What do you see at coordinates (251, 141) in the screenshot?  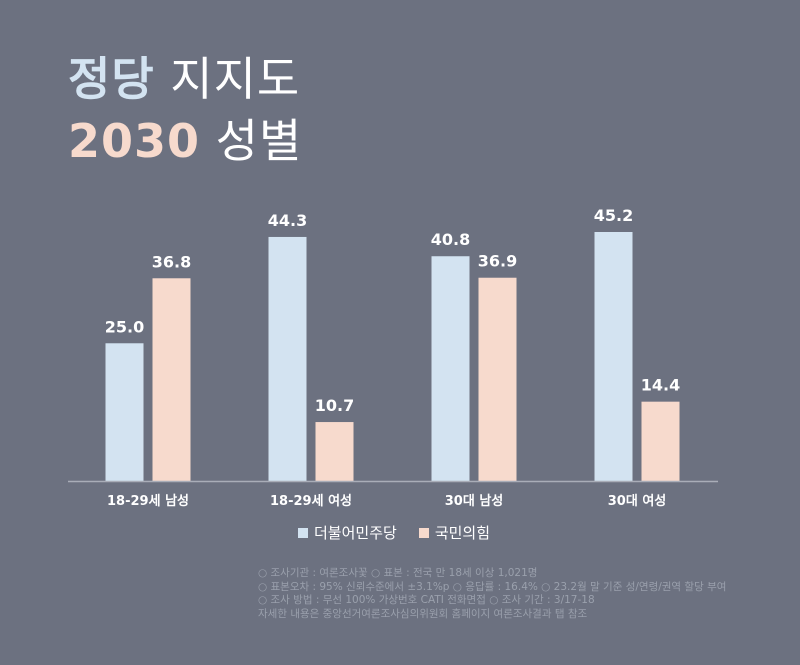 I see `title-rest-2: 성별` at bounding box center [251, 141].